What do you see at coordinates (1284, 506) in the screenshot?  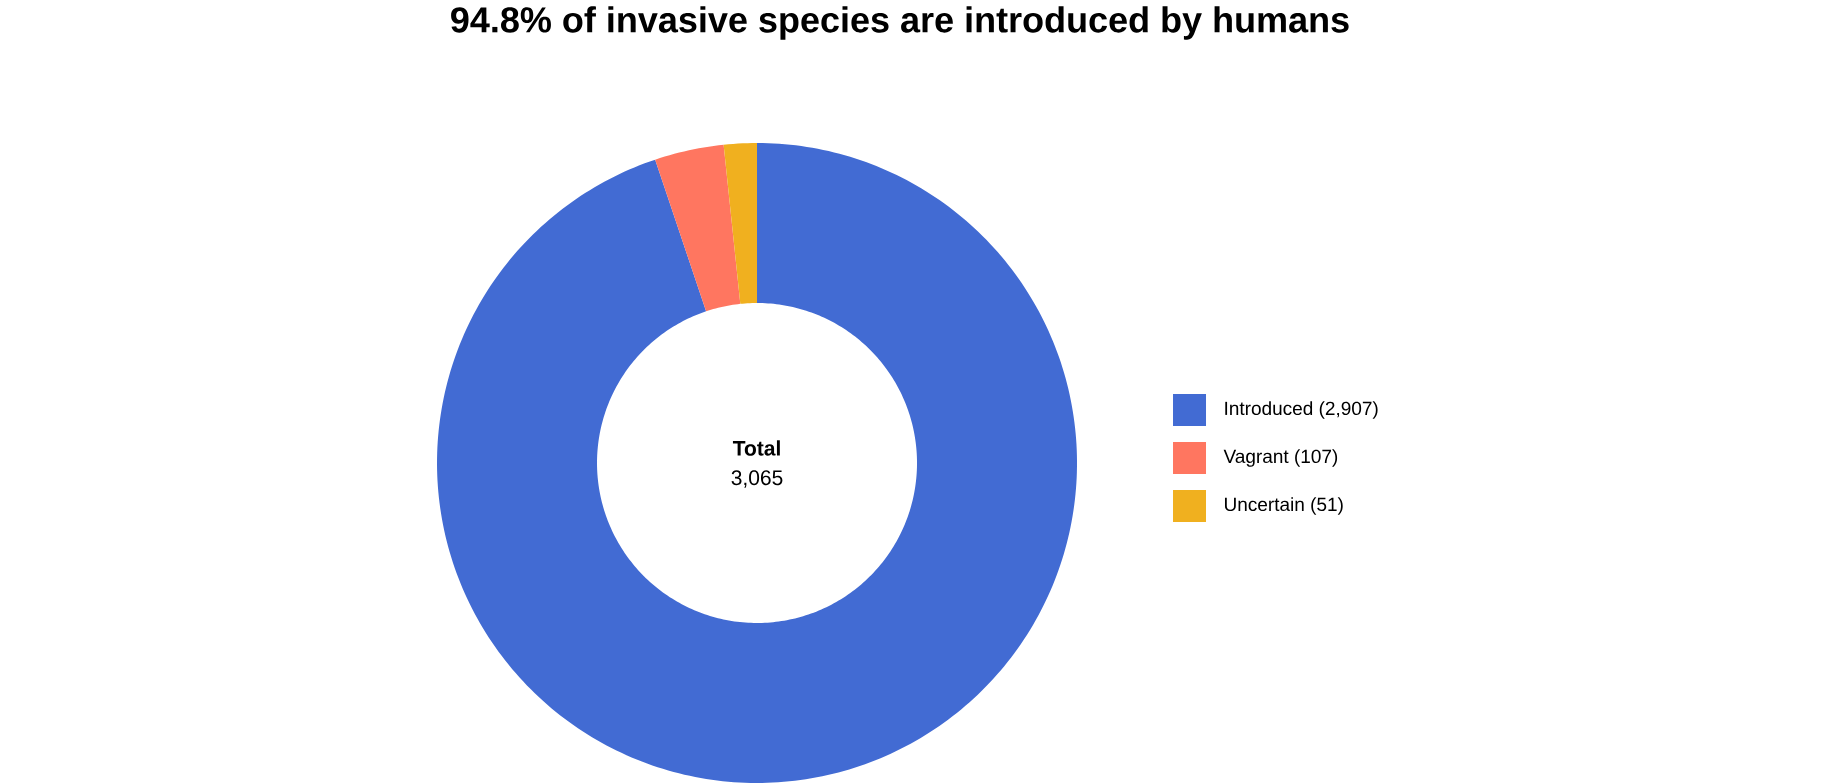 I see `legend-label: Uncertain (51)` at bounding box center [1284, 506].